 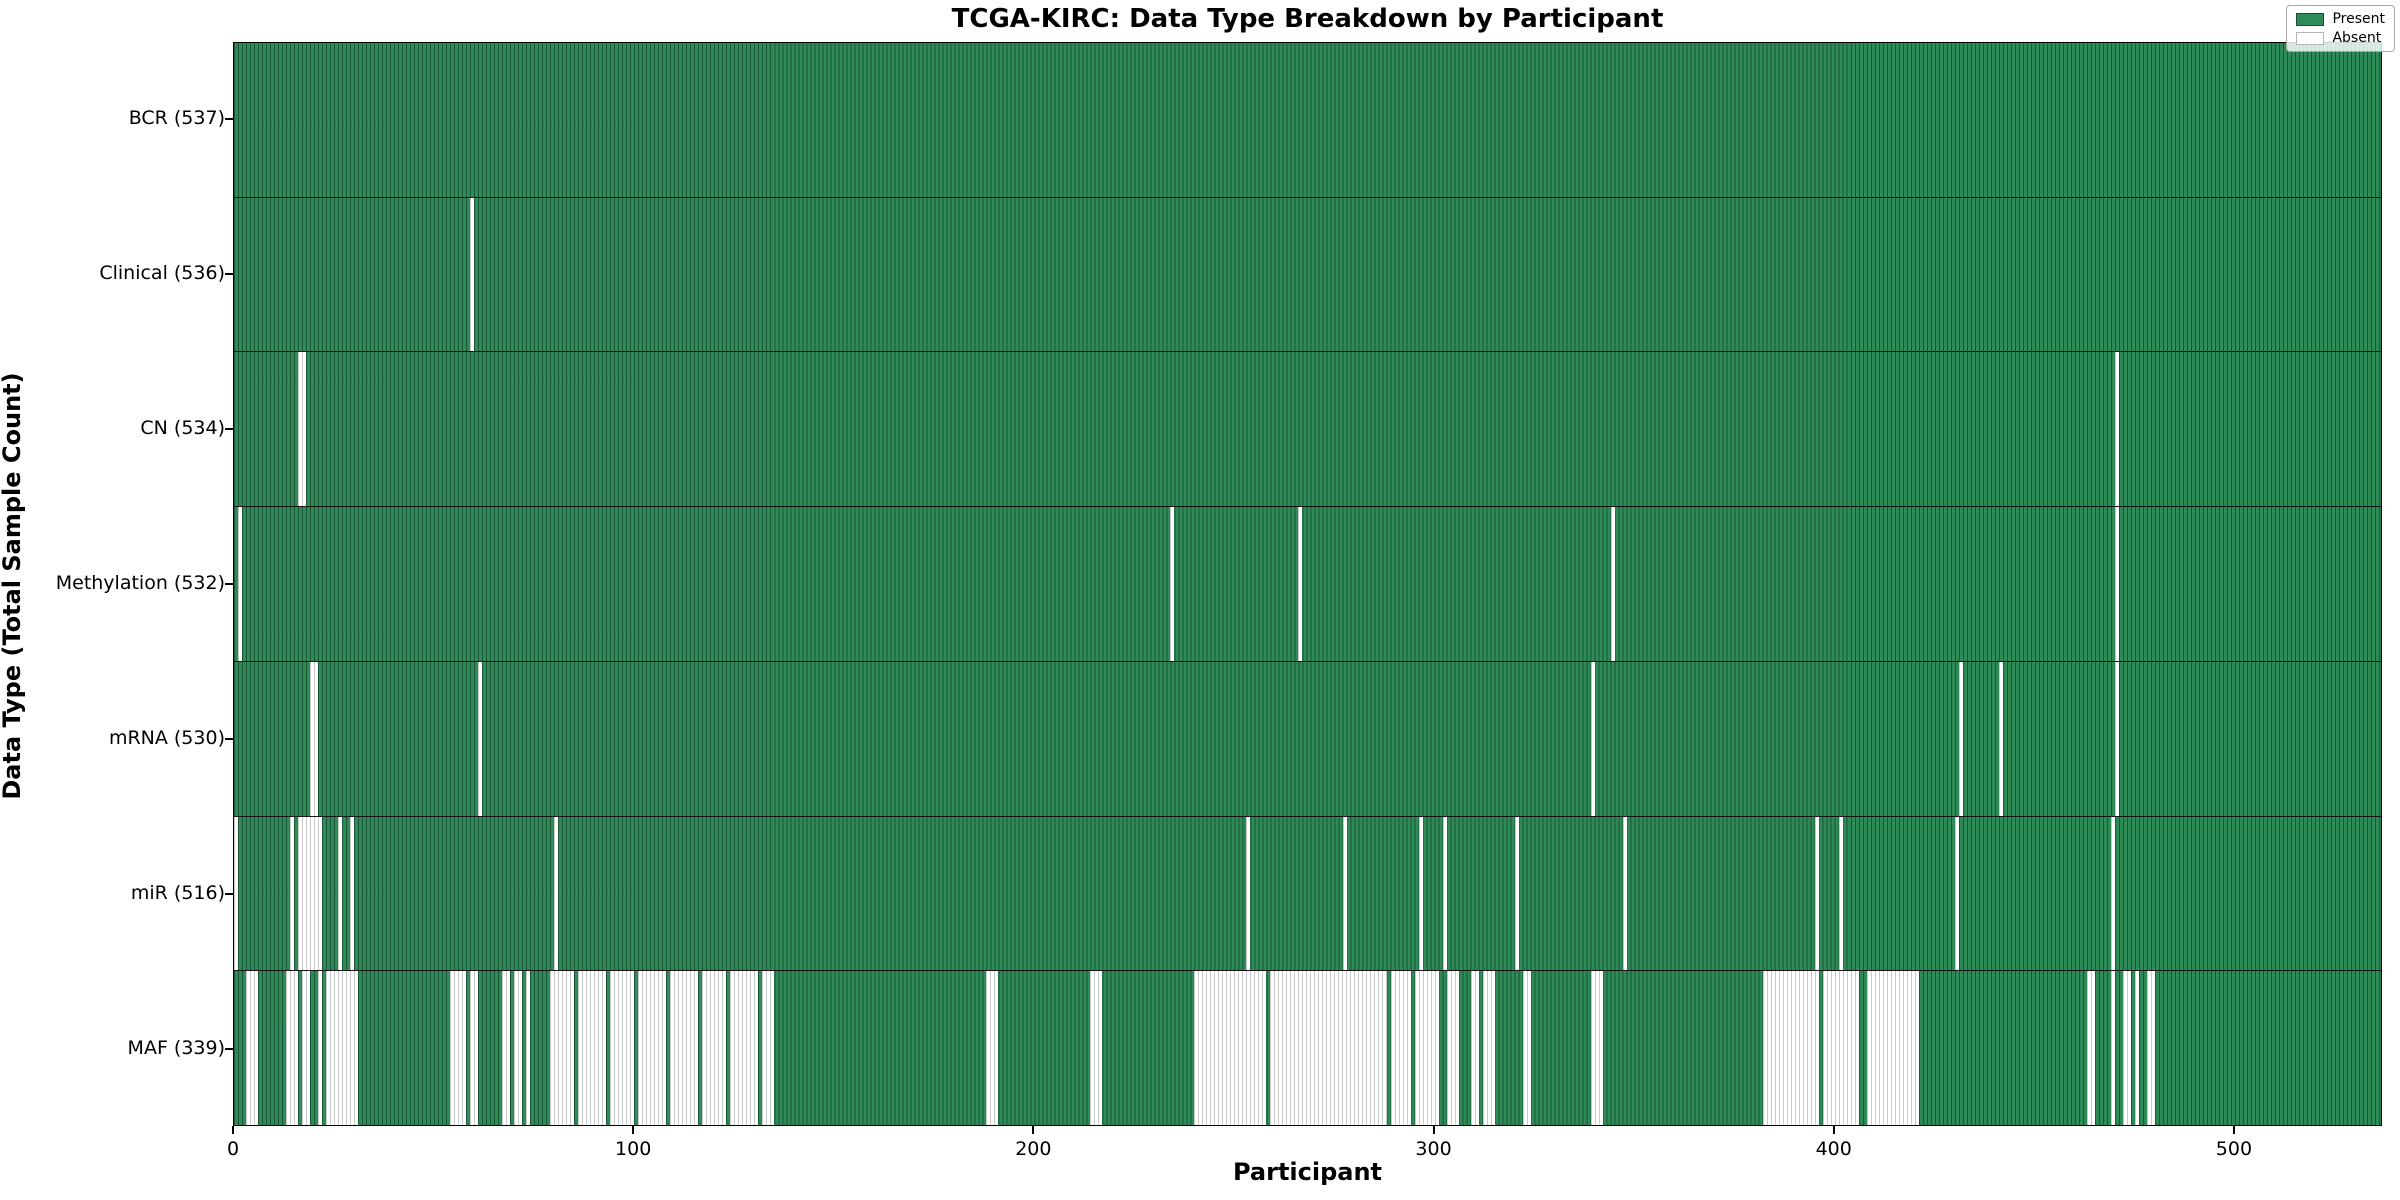 I want to click on x-axis-label: Participant, so click(x=1307, y=1172).